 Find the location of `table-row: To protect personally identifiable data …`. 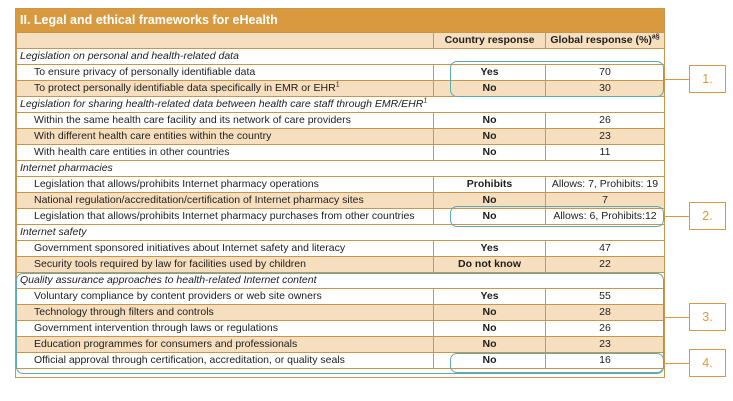

table-row: To protect personally identifiable data … is located at coordinates (340, 88).